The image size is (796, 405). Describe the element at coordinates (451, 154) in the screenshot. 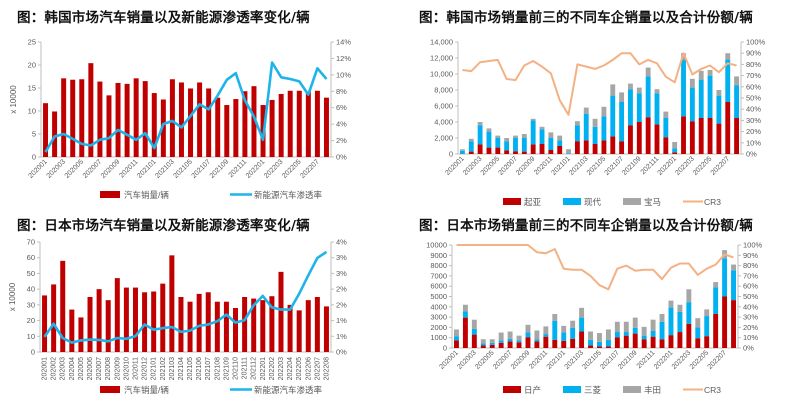

I see `y-tick-label: 0` at that location.